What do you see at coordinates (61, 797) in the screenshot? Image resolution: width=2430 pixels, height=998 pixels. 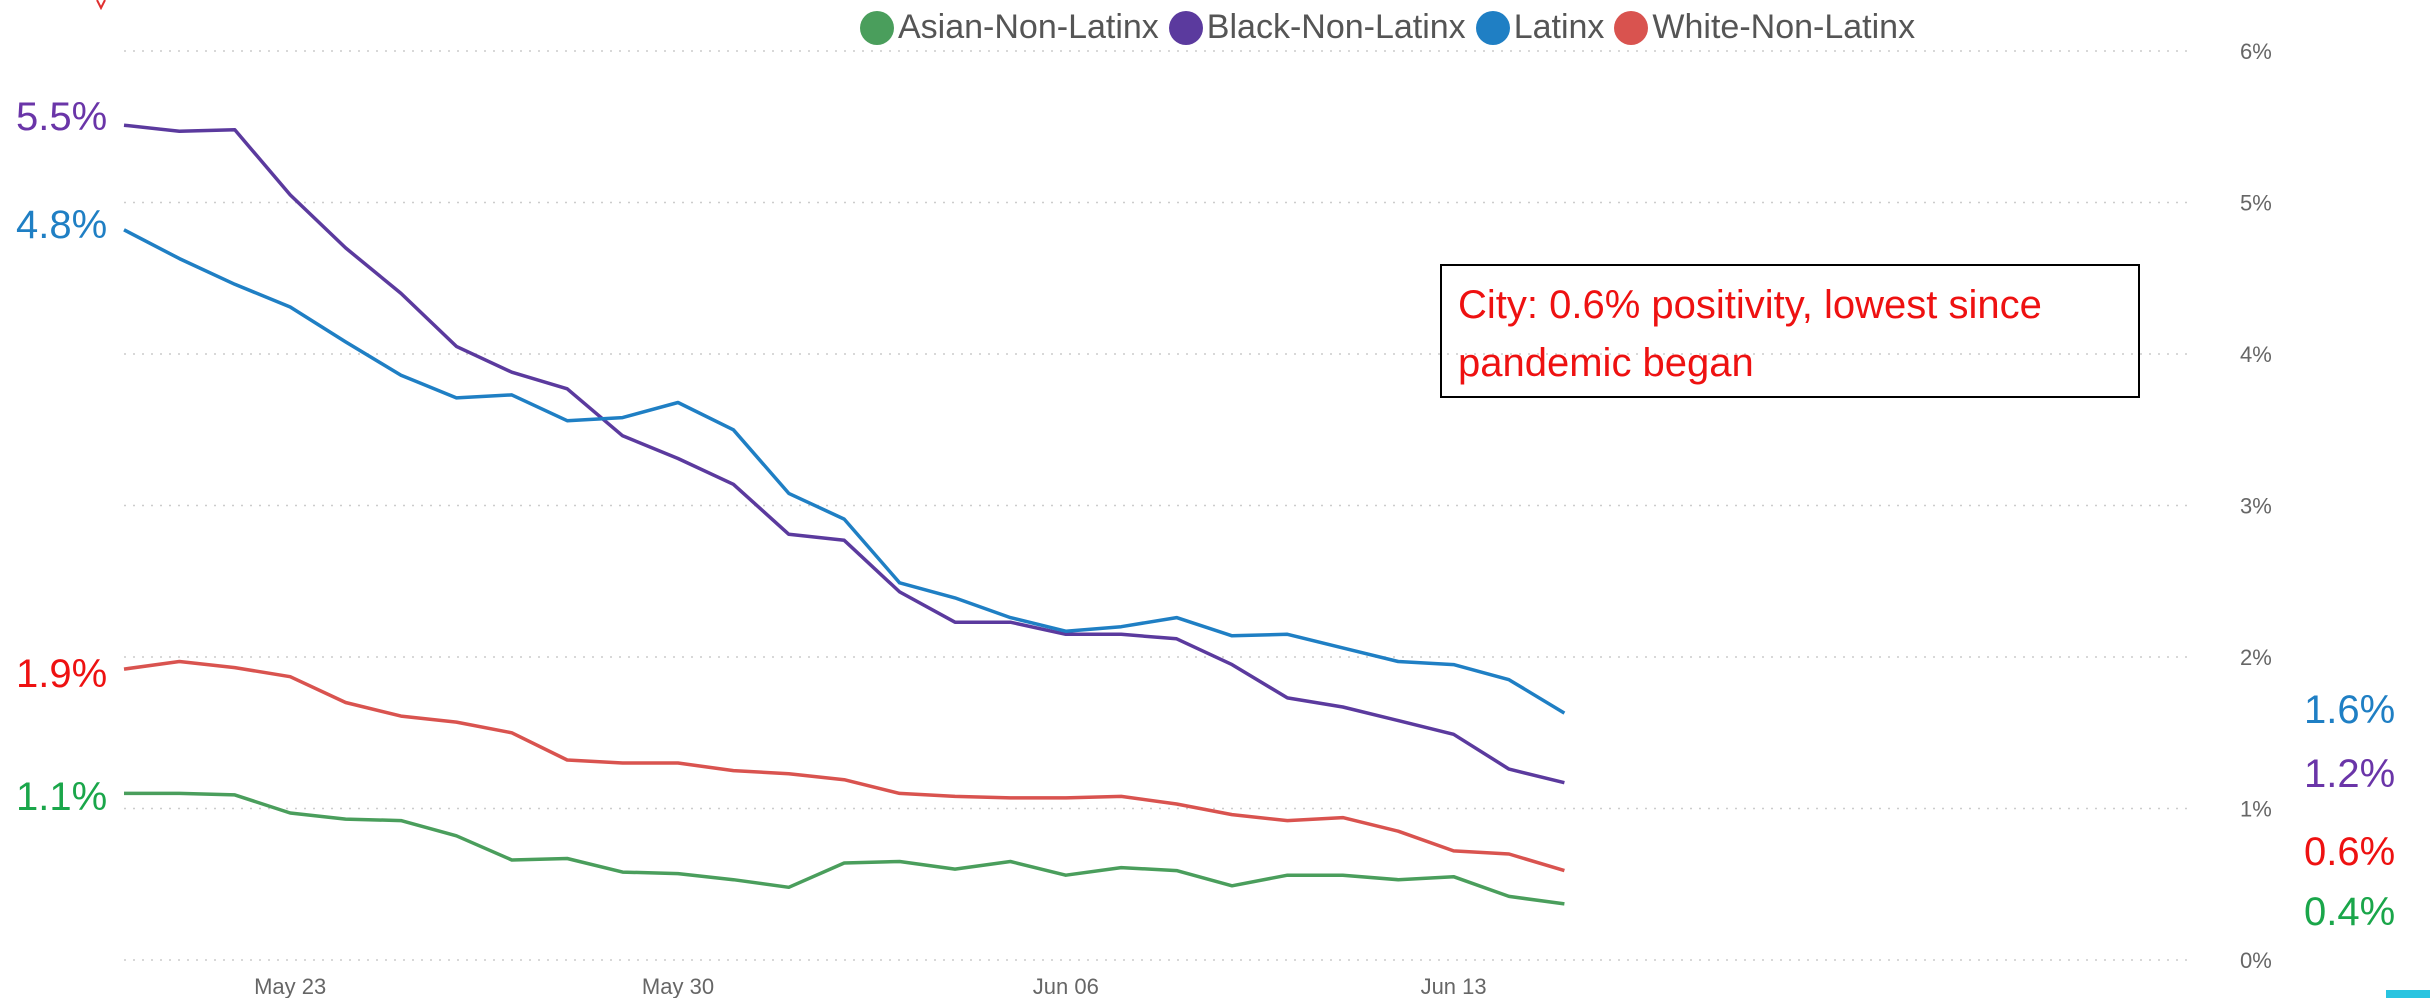 I see `start-label-asian: 1.1%` at bounding box center [61, 797].